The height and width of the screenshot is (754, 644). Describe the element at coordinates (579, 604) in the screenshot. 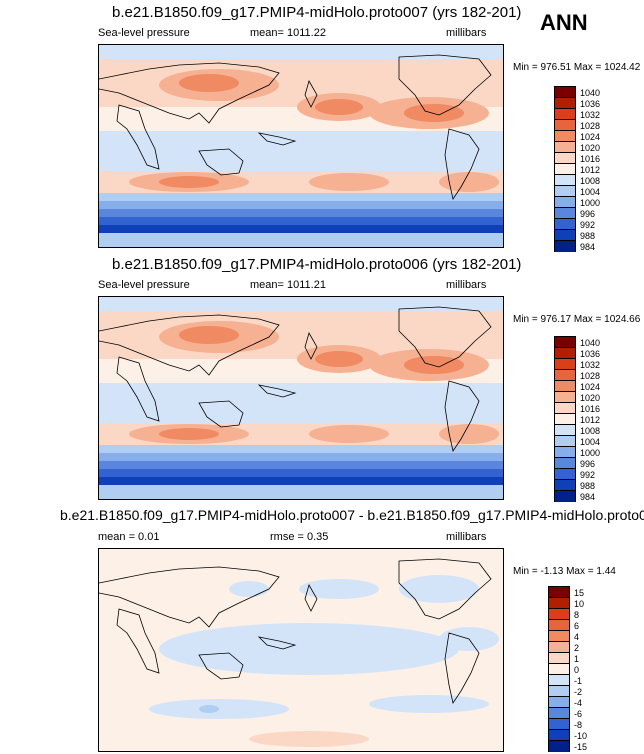

I see `colorbar-tick-label: 10` at that location.